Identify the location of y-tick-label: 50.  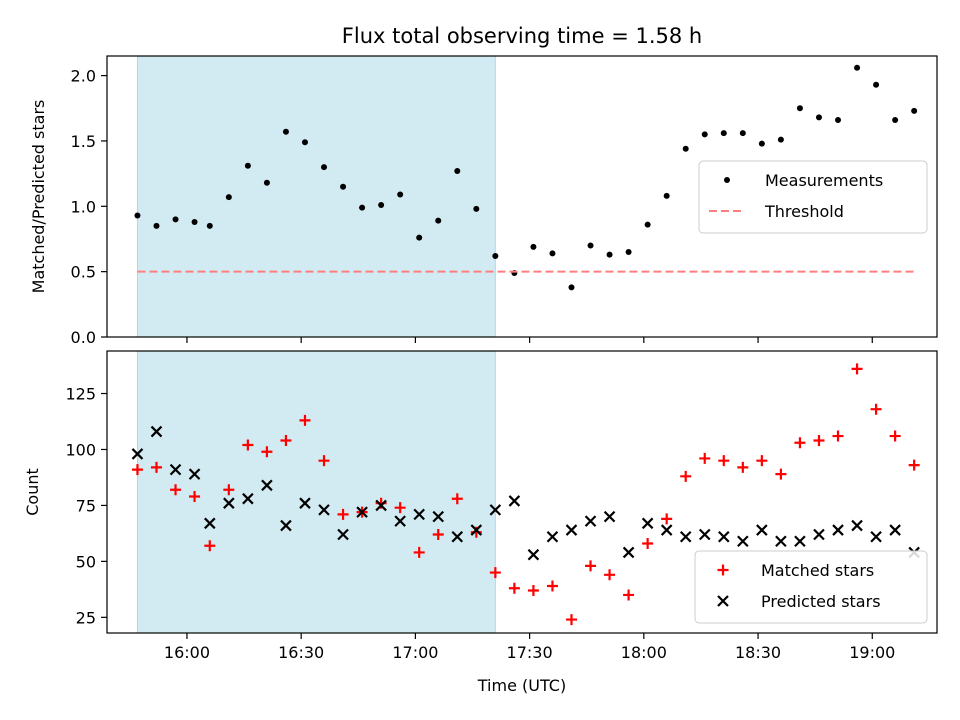
(86, 561).